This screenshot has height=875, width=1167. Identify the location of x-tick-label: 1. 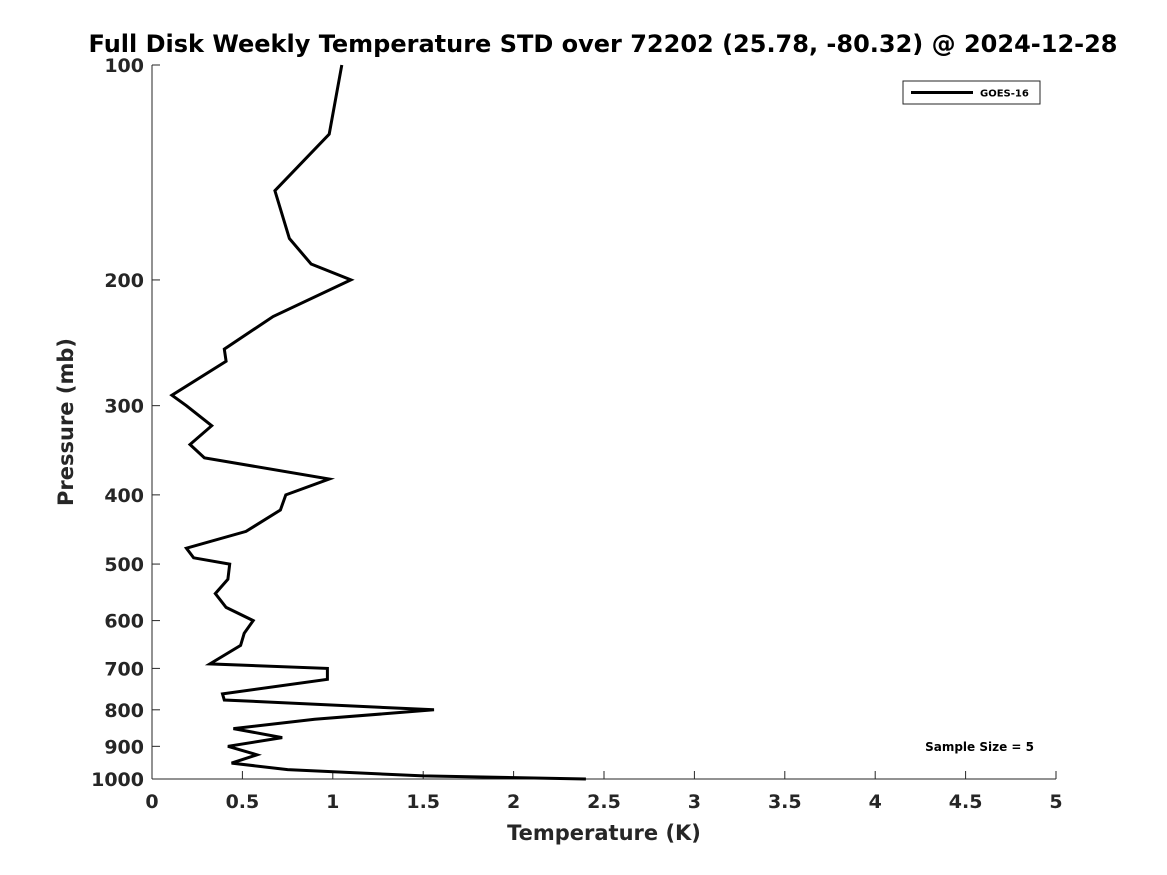
(332, 802).